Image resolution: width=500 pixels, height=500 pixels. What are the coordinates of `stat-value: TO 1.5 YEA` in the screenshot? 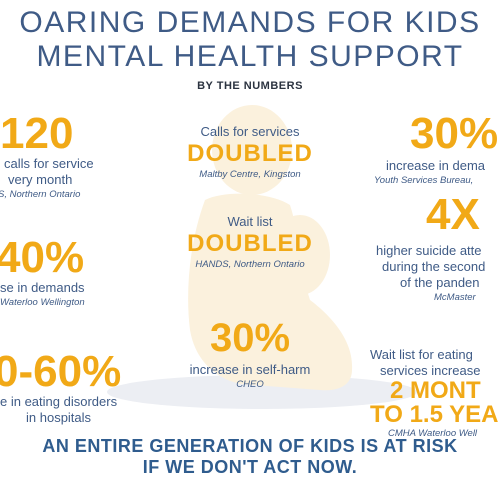 It's located at (434, 414).